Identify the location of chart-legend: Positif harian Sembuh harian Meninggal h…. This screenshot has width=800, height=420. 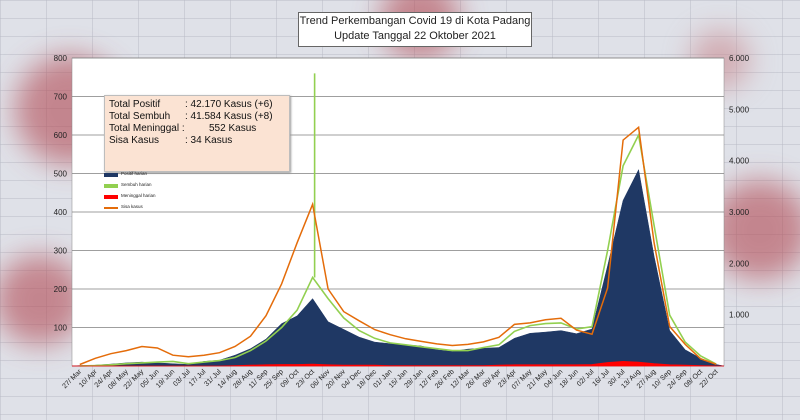
(139, 190).